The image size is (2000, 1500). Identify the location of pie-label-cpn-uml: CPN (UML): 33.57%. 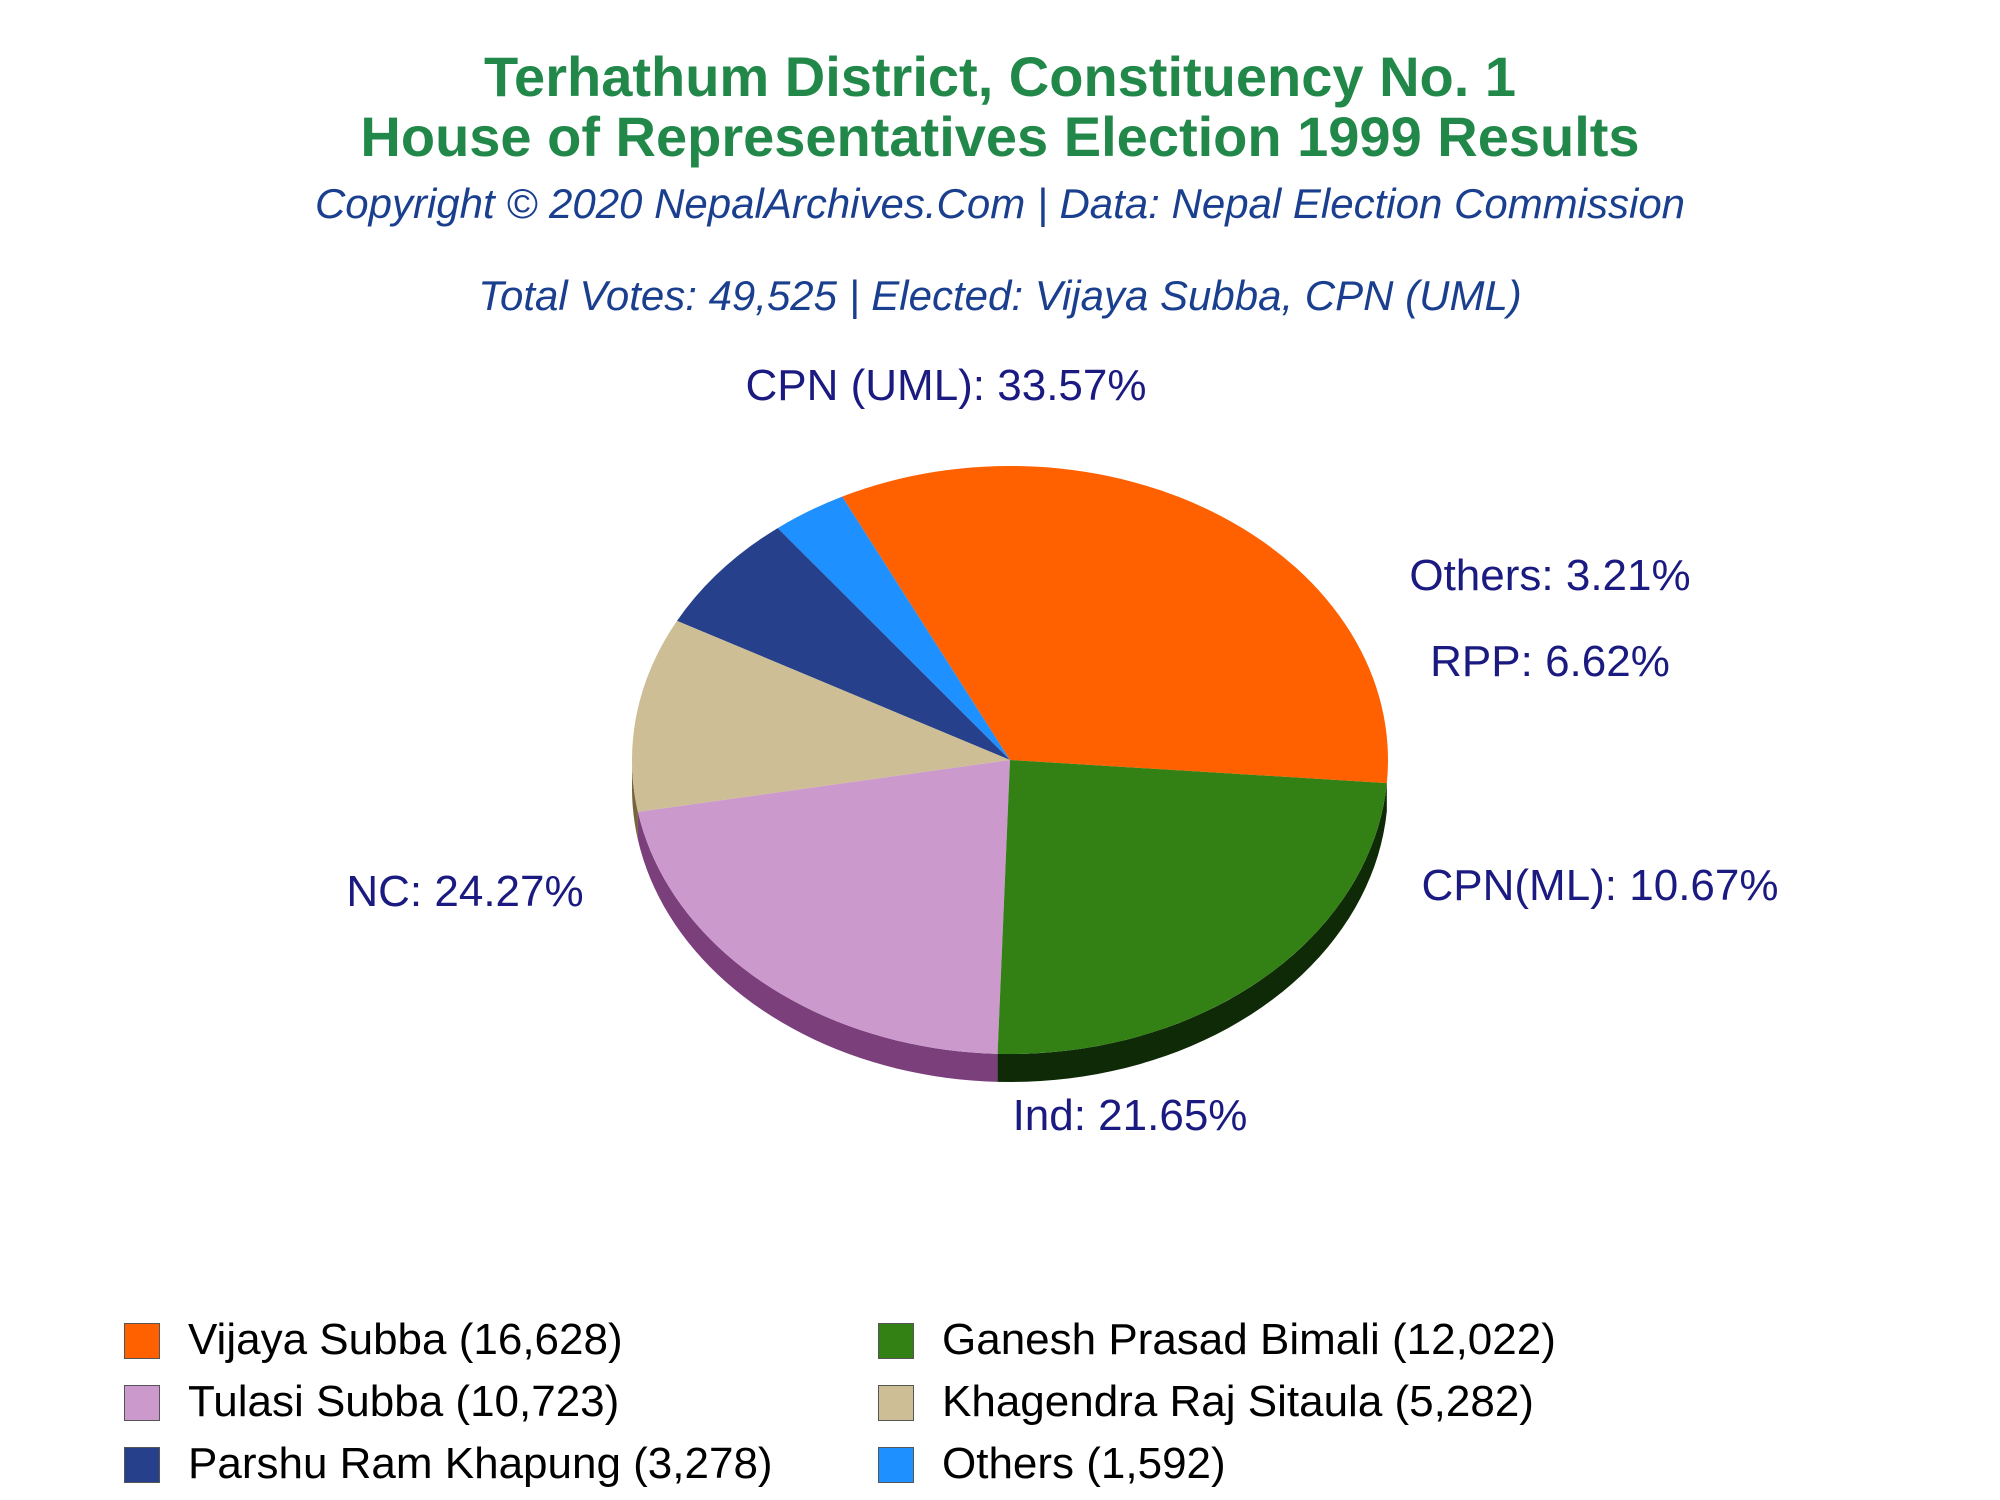
(945, 385).